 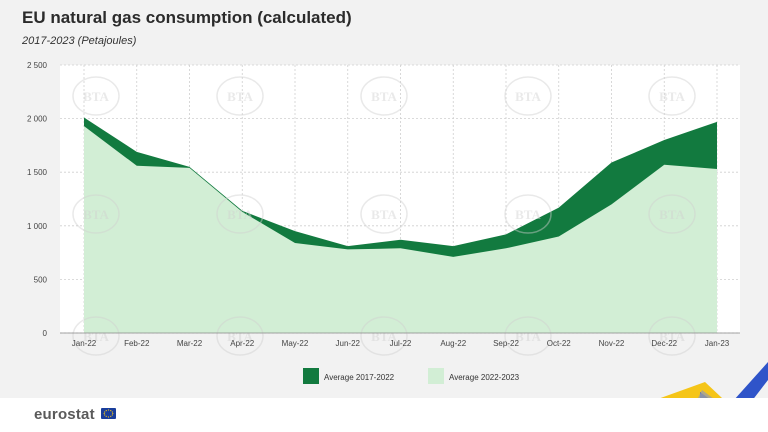 I want to click on blue-chevron, so click(x=734, y=380).